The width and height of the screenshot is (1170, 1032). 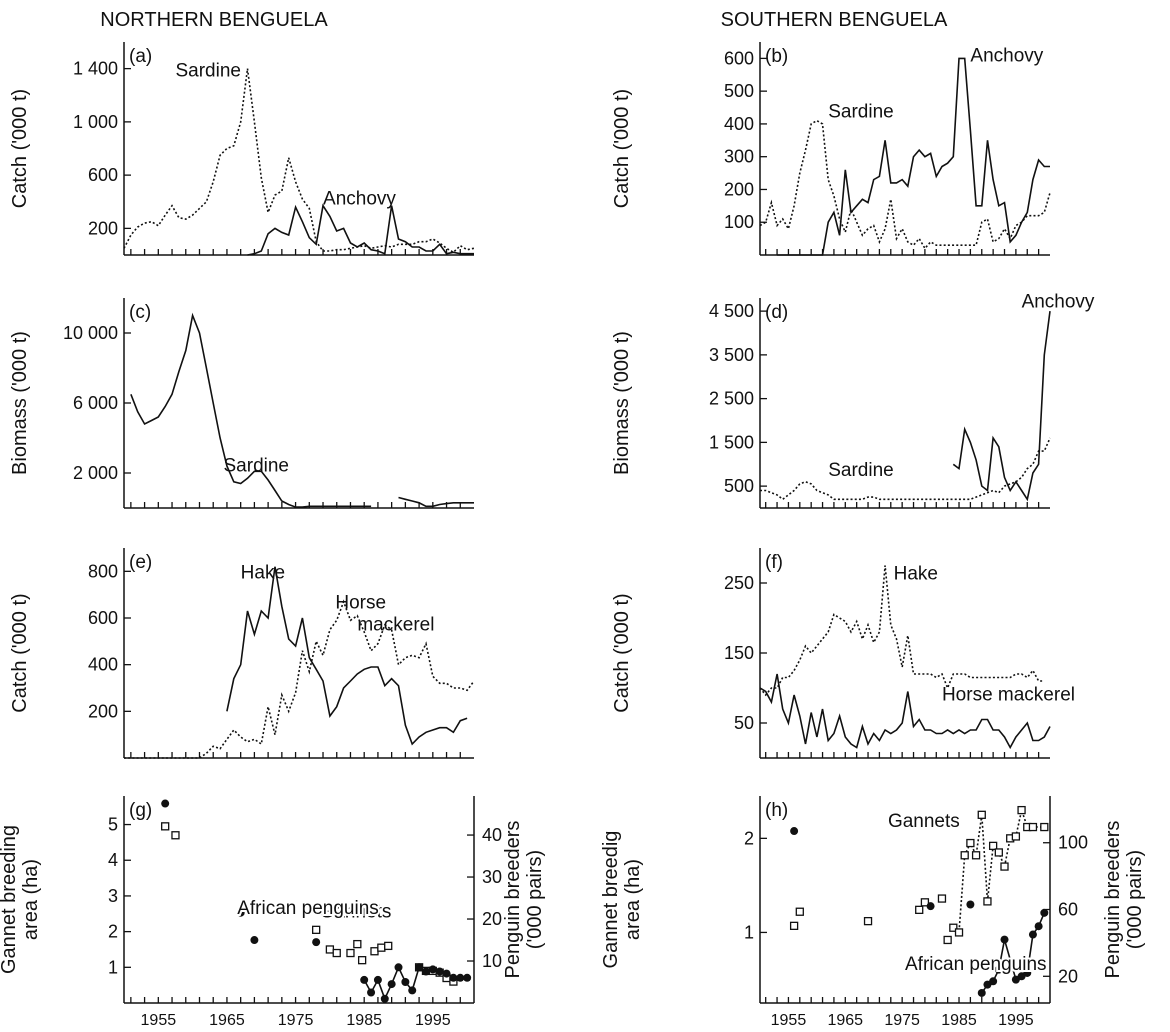 What do you see at coordinates (140, 56) in the screenshot?
I see `panel-label: (a)` at bounding box center [140, 56].